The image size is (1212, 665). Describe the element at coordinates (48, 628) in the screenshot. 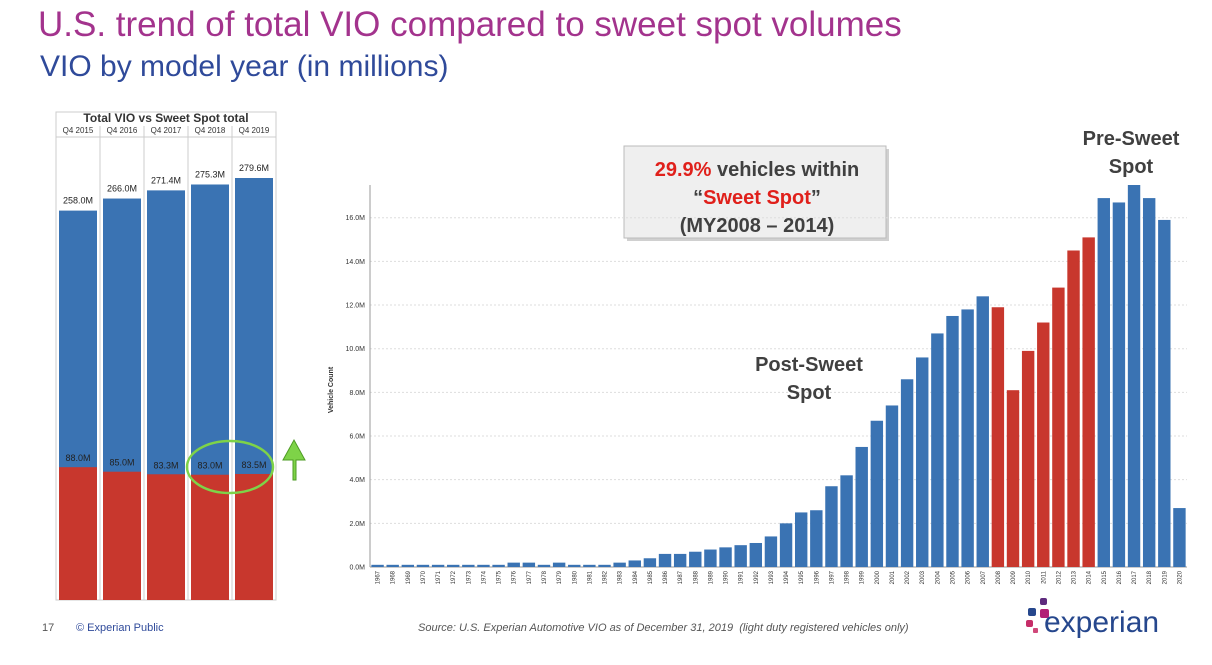

I see `page-number: 17` at that location.